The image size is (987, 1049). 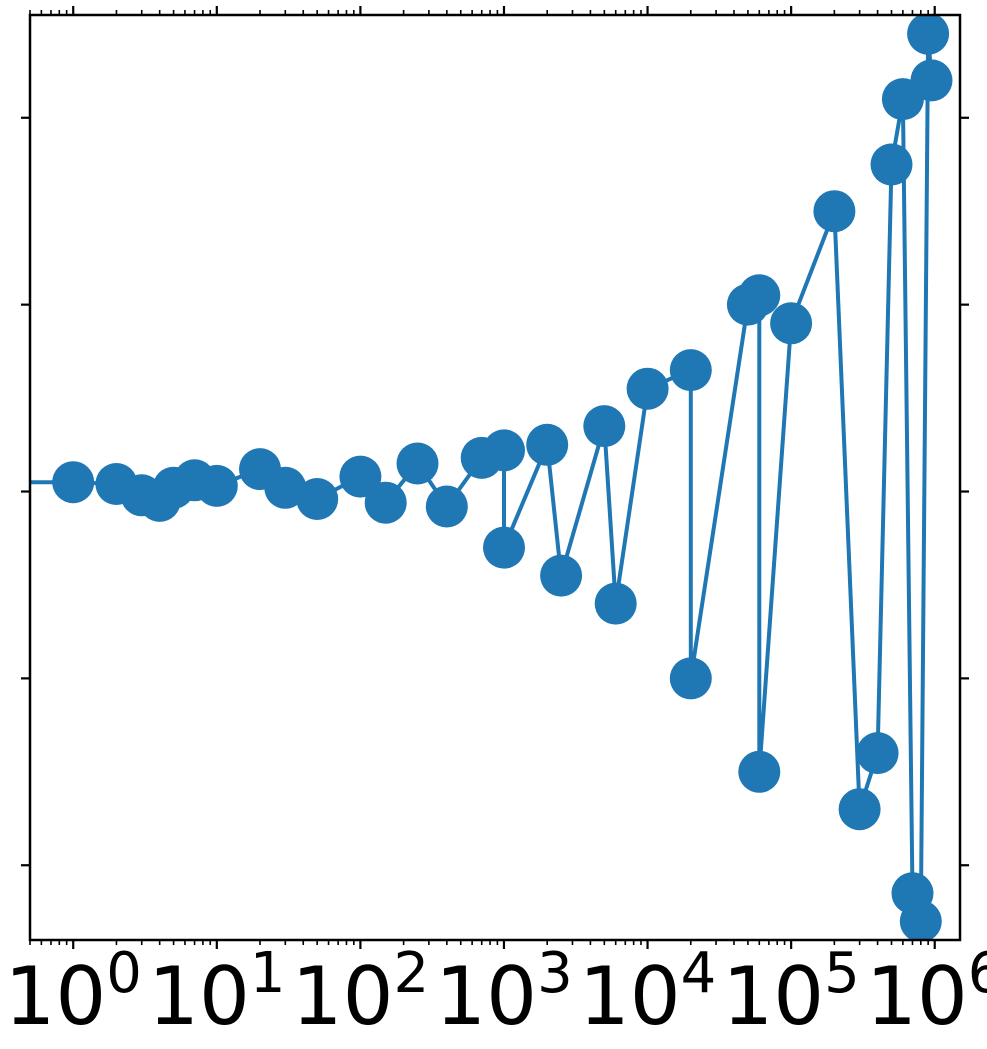 I want to click on x-tick-label-3: 103, so click(x=503, y=992).